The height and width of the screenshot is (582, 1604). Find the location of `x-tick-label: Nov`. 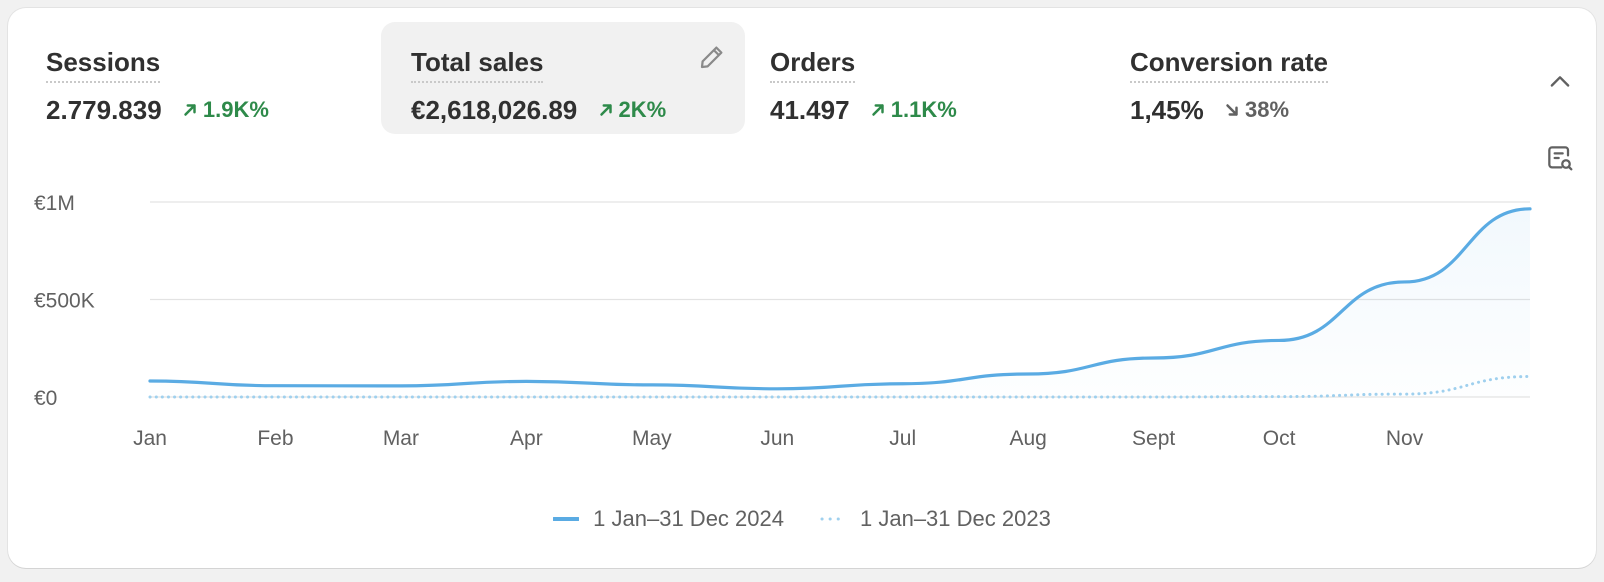

x-tick-label: Nov is located at coordinates (1405, 438).